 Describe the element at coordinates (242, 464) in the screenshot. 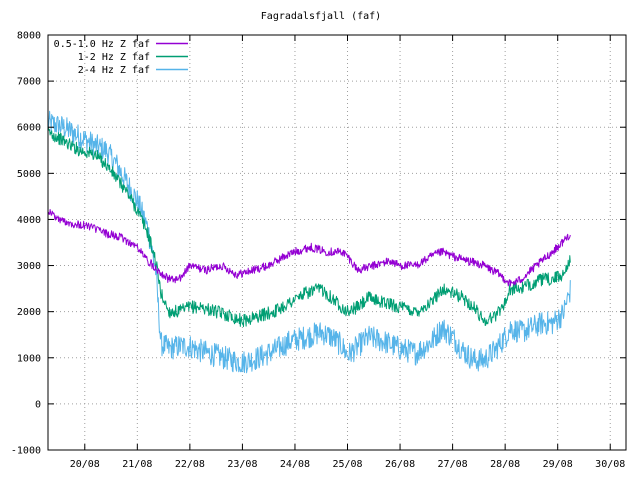

I see `x-tick-label: 23/08` at that location.